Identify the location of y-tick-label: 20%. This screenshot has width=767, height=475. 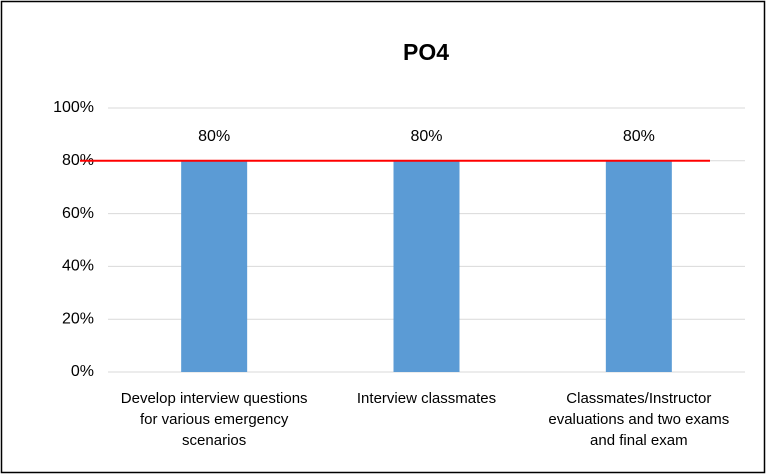
(78, 318).